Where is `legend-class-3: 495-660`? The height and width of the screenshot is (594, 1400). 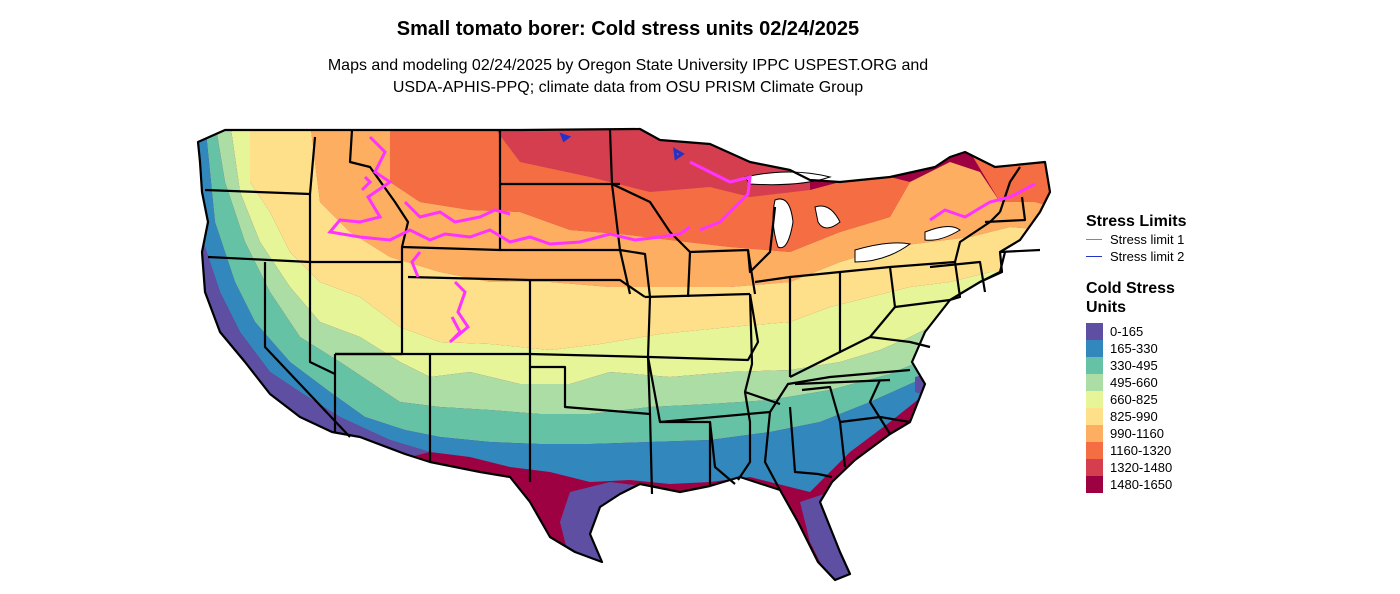 legend-class-3: 495-660 is located at coordinates (1146, 382).